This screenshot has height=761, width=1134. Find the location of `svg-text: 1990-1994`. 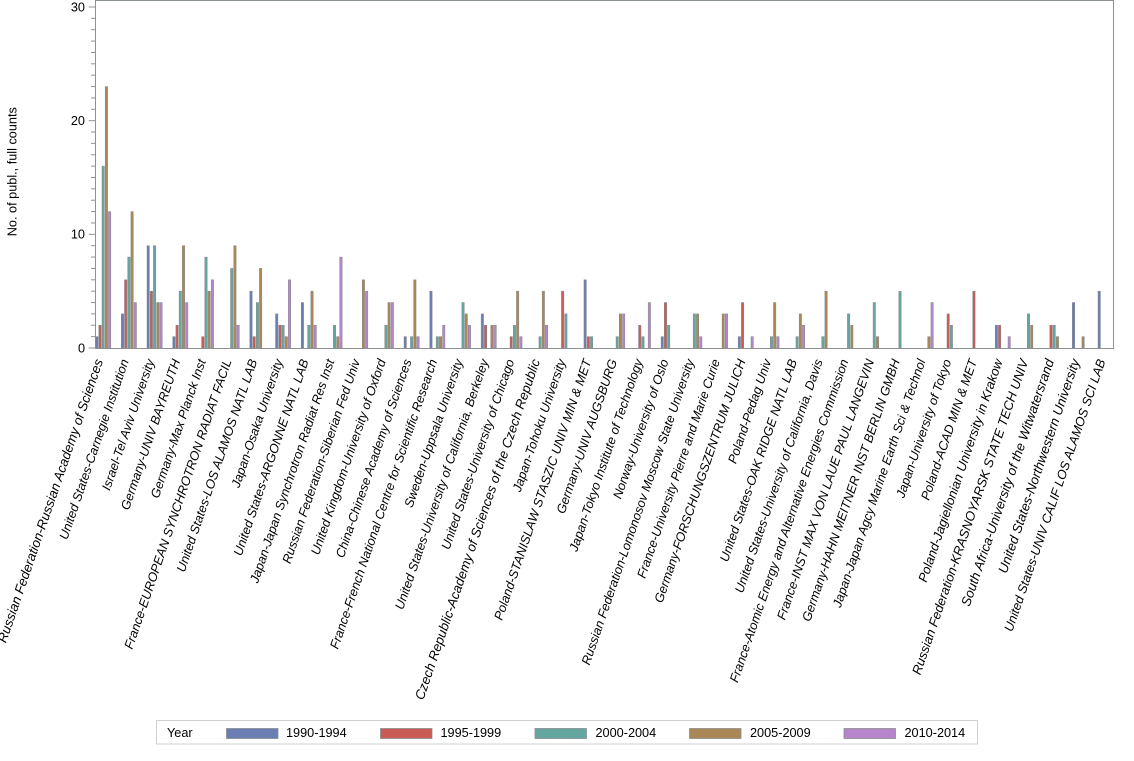

svg-text: 1990-1994 is located at coordinates (316, 733).